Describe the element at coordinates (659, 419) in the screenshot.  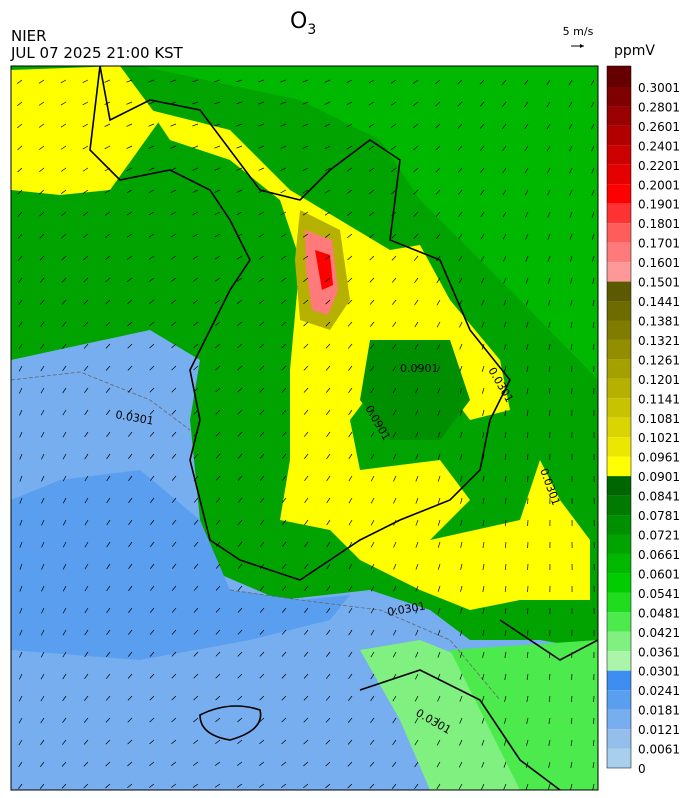
I see `colorbar-label: 0.1081` at that location.